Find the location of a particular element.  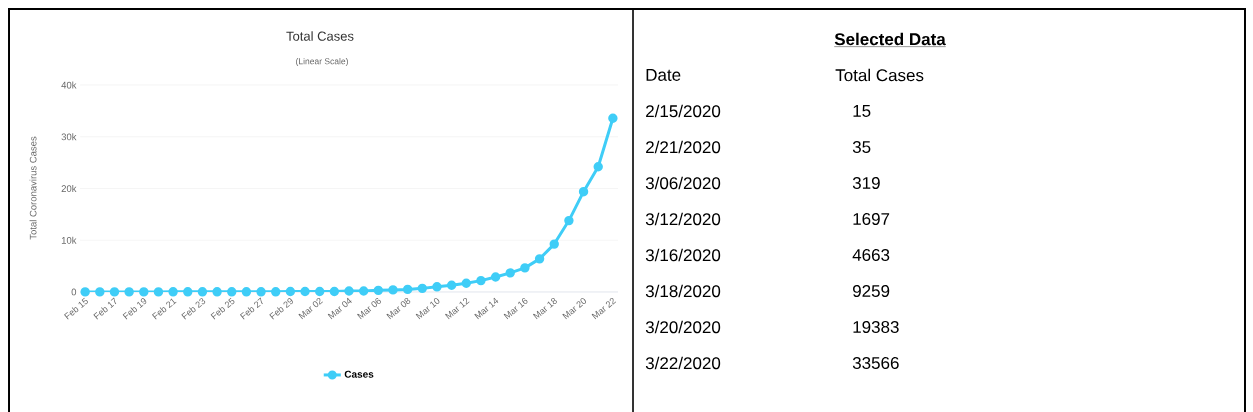

category-label: 3/20/2020 is located at coordinates (683, 327).